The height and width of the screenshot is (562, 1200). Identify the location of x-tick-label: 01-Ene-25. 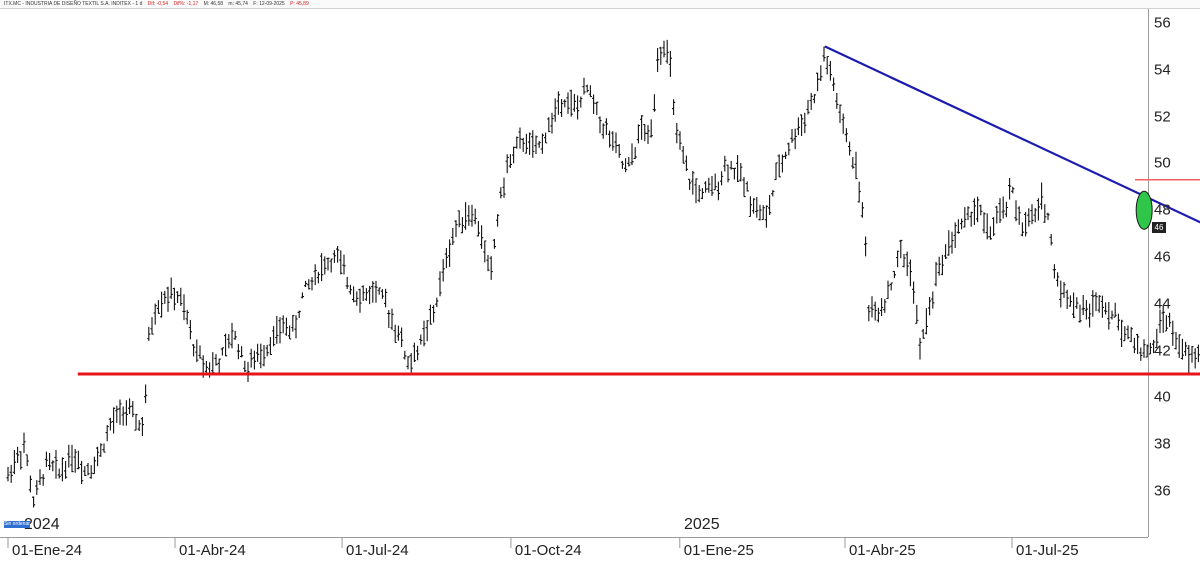
(718, 550).